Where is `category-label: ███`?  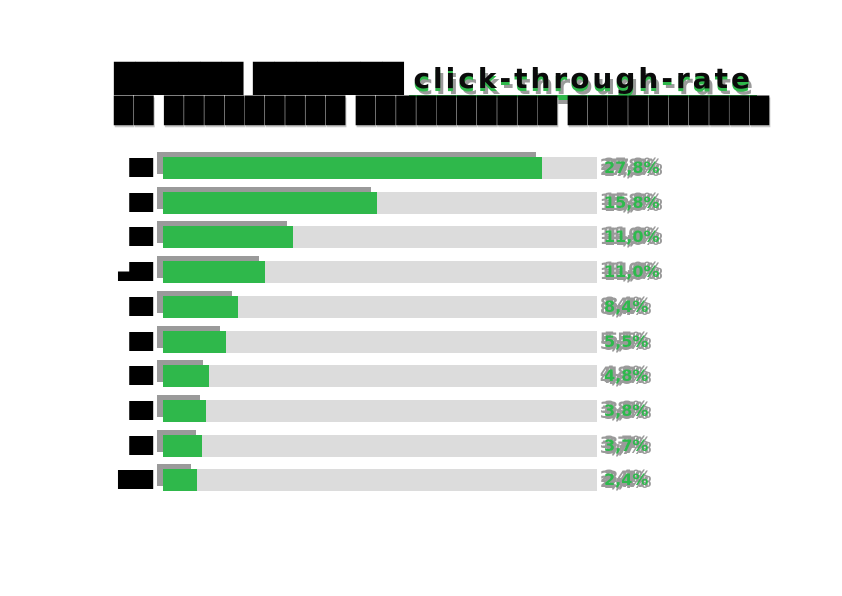
category-label: ███ is located at coordinates (135, 479).